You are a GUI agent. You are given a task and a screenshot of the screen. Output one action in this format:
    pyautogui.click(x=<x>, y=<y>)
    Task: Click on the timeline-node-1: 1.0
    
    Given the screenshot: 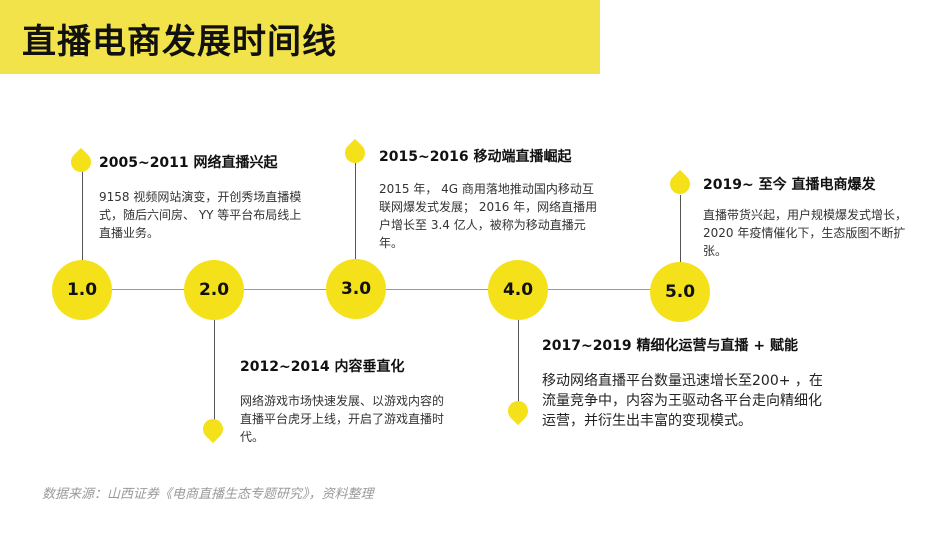 What is the action you would take?
    pyautogui.click(x=82, y=290)
    